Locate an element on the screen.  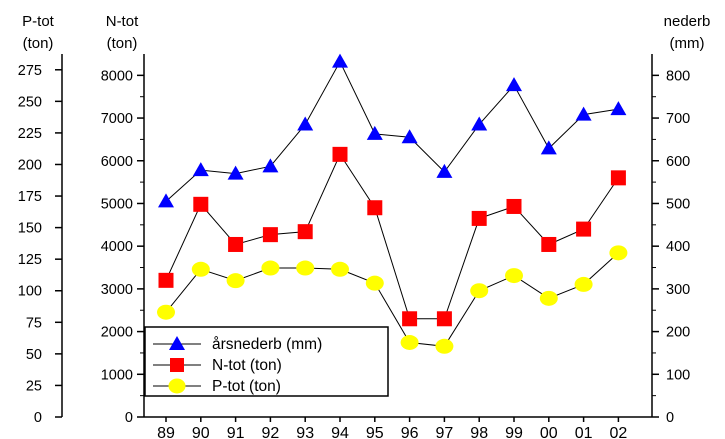
x-tick-label: 90 is located at coordinates (201, 432).